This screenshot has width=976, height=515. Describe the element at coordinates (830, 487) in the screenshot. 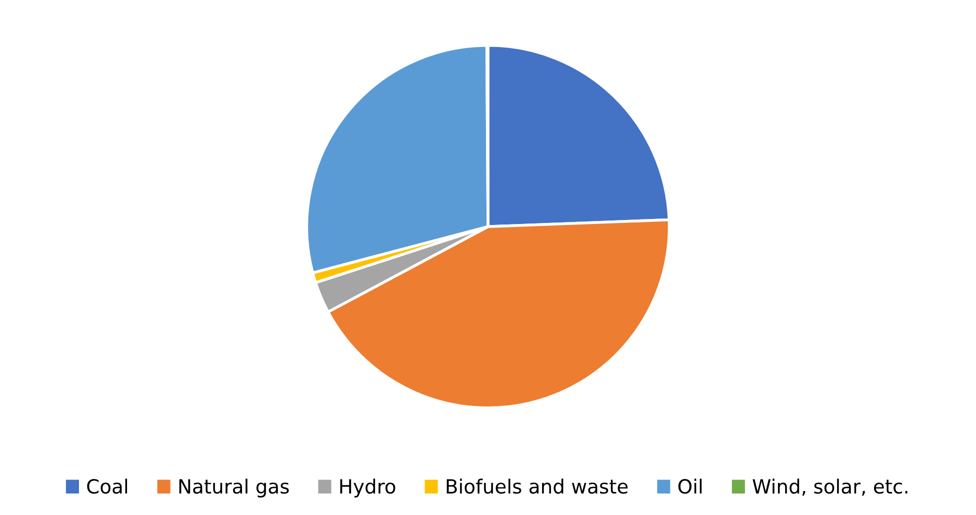

I see `legend-label: Wind, solar, etc.` at that location.